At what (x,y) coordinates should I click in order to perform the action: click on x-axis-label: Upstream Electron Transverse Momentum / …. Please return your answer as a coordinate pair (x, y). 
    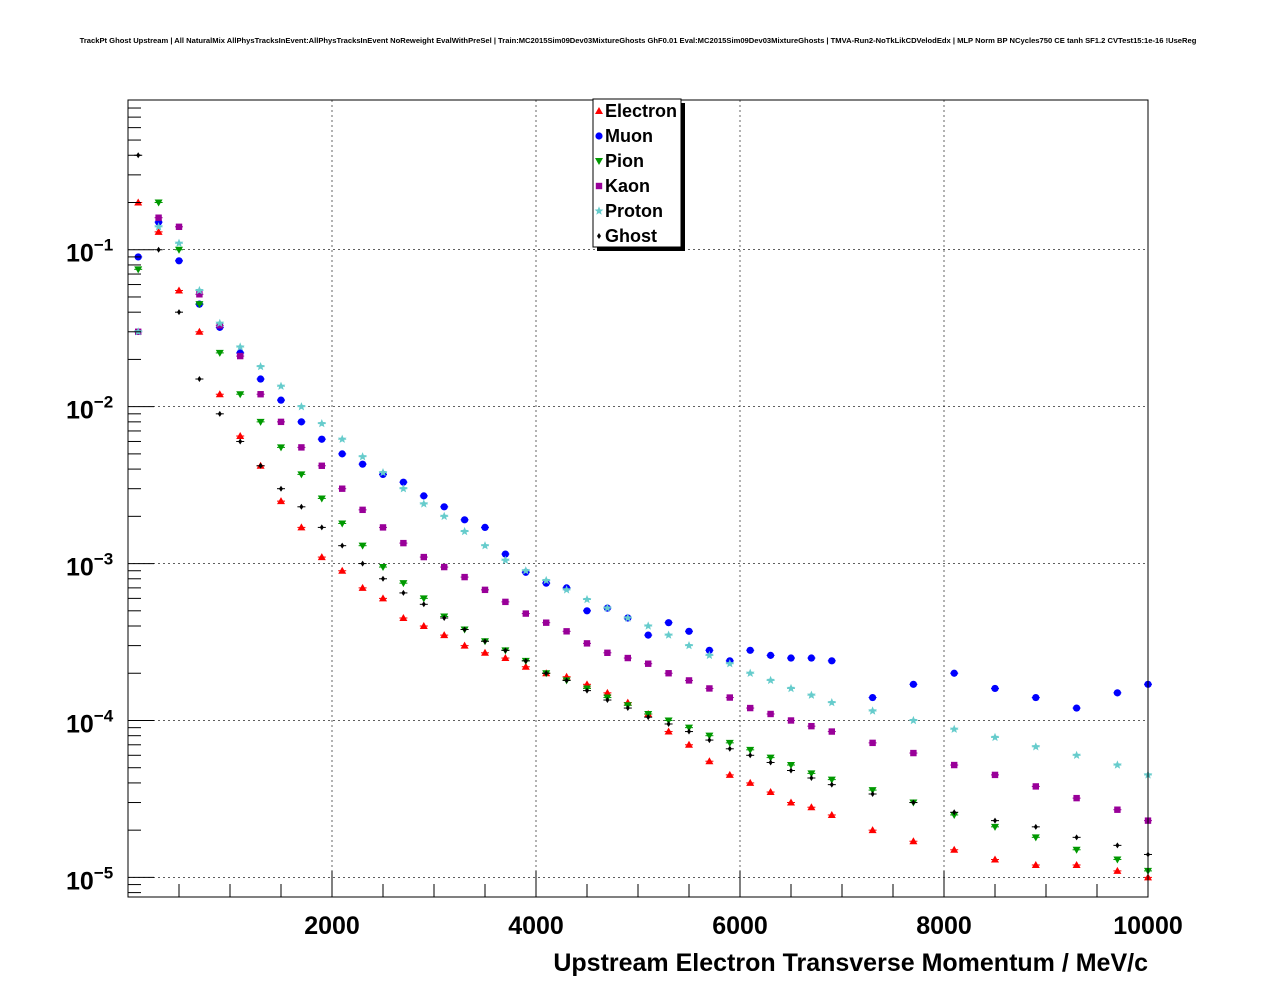
    Looking at the image, I should click on (850, 963).